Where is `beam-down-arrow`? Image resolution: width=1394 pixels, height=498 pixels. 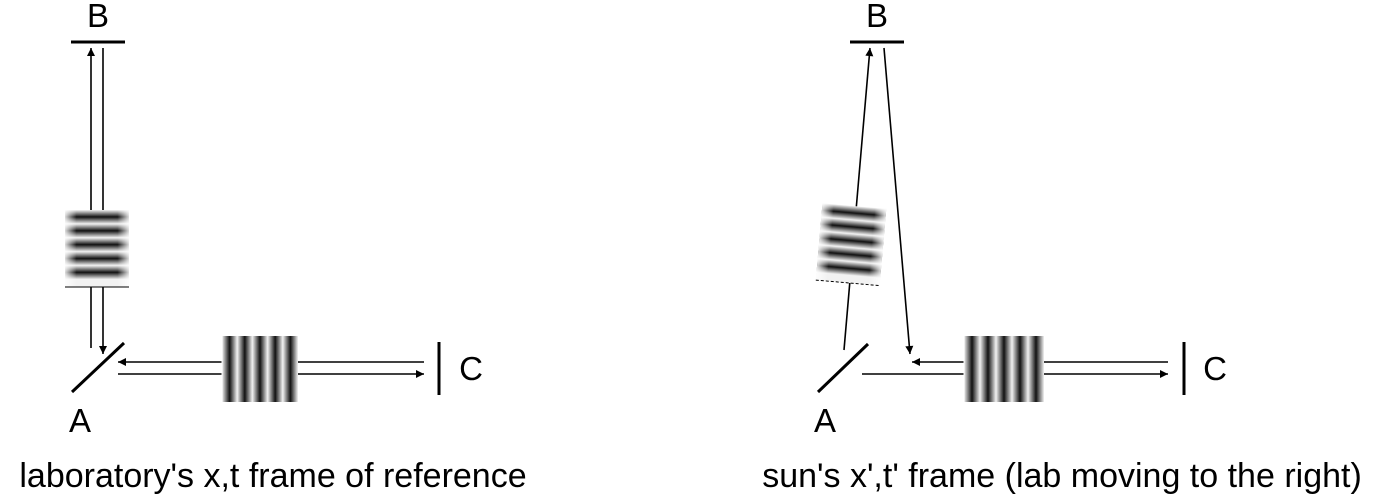 beam-down-arrow is located at coordinates (898, 201).